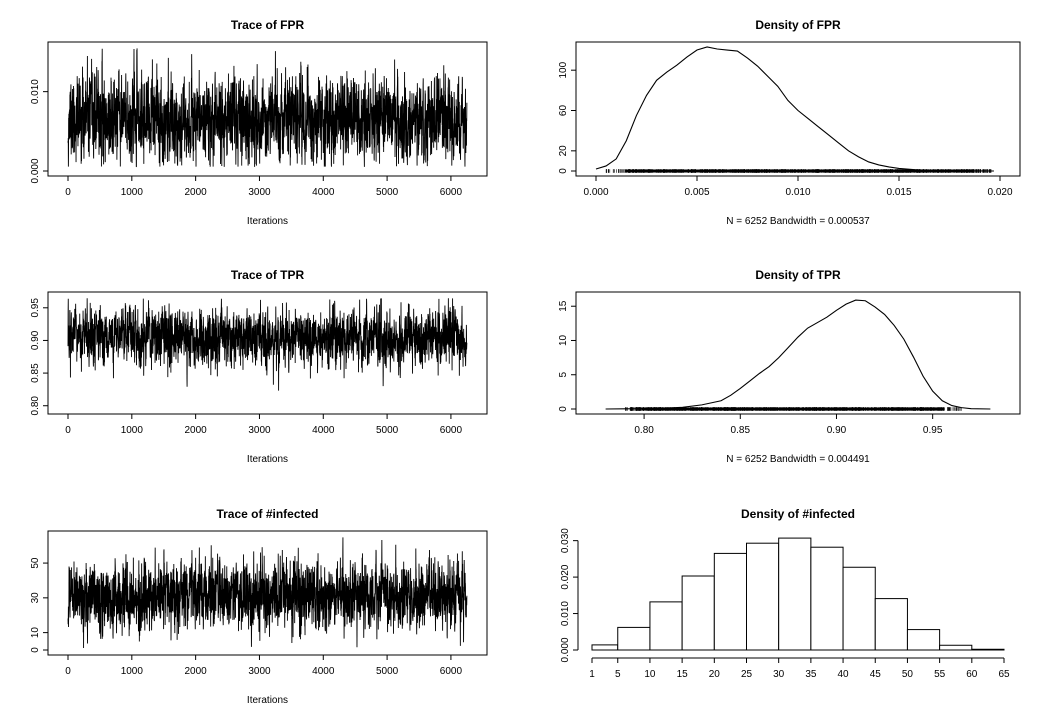 This screenshot has width=1048, height=719. What do you see at coordinates (565, 576) in the screenshot?
I see `y-tick-label: 0.020` at bounding box center [565, 576].